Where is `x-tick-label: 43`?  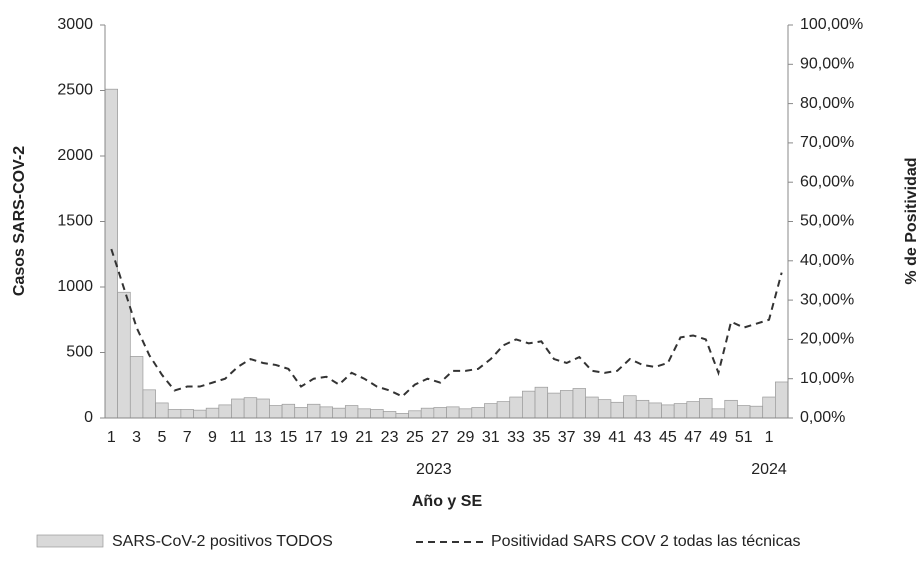 x-tick-label: 43 is located at coordinates (643, 437).